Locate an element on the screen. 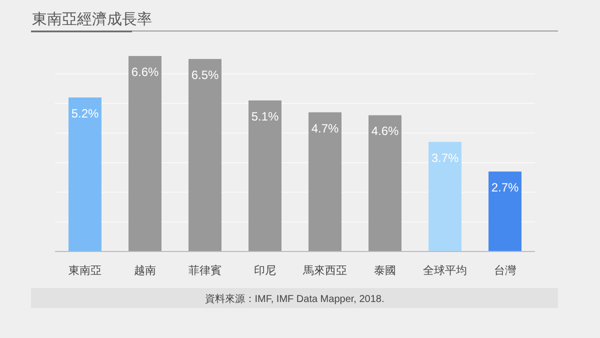  x-tick-label: 馬來西亞 is located at coordinates (324, 270).